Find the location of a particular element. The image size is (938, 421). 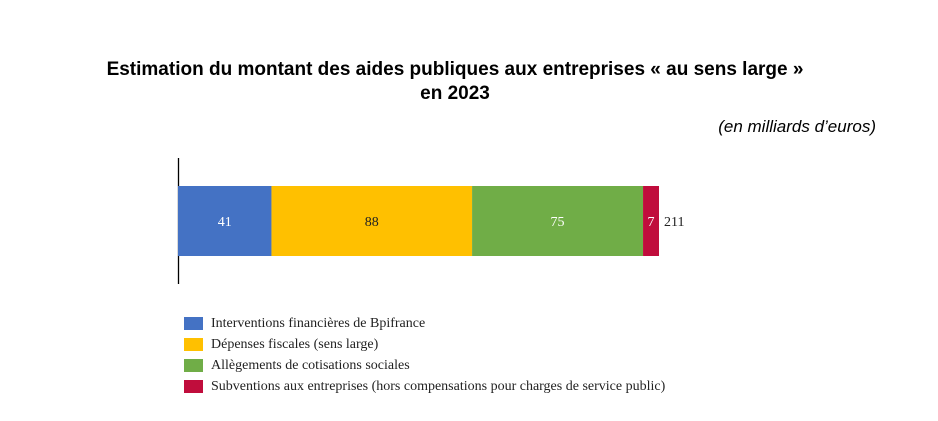

legend-item-1: Interventions financières de Bpifrance is located at coordinates (424, 323).